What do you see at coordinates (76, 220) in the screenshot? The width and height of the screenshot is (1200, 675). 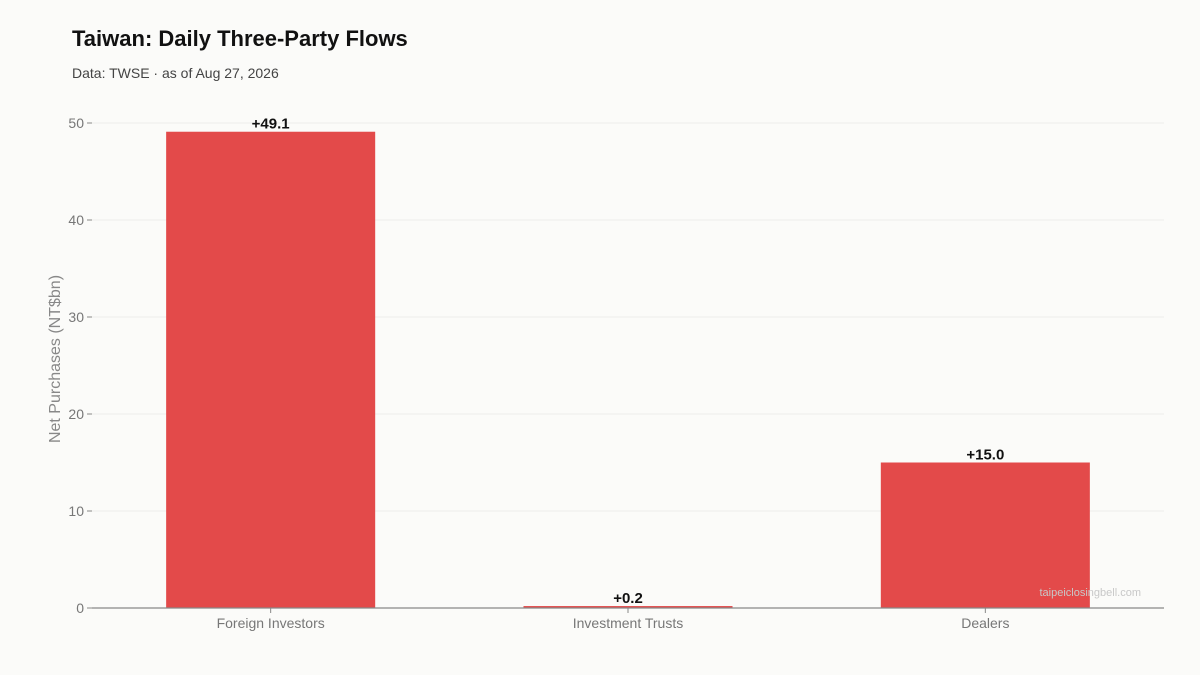 I see `y-tick-label: 40` at bounding box center [76, 220].